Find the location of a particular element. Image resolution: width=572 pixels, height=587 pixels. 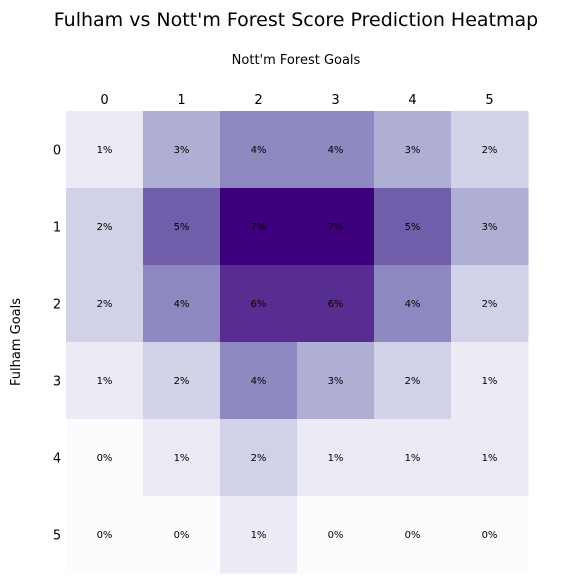

y-tick-label: 0 is located at coordinates (57, 151).